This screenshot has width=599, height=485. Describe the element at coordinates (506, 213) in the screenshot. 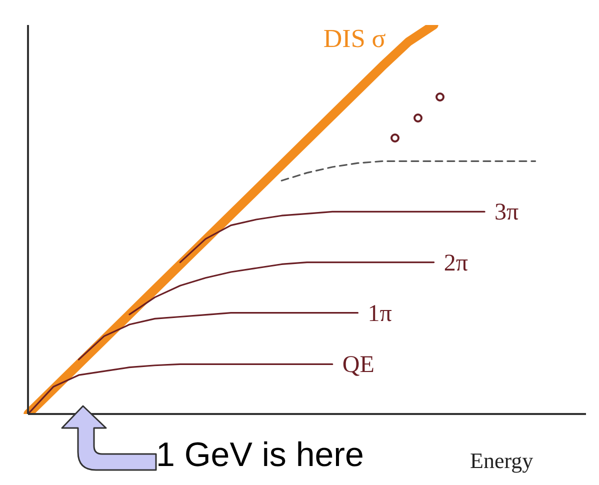

I see `series-label: 3π` at that location.